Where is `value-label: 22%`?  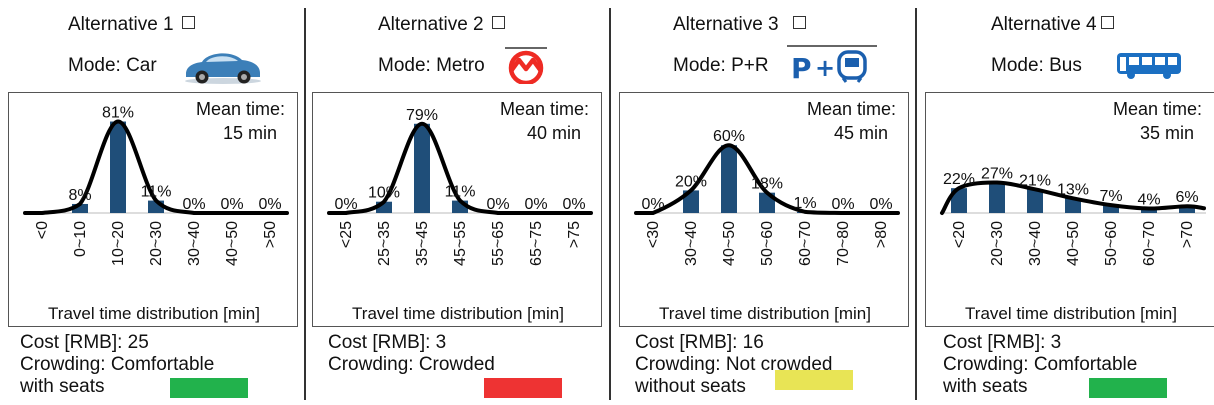
value-label: 22% is located at coordinates (959, 179).